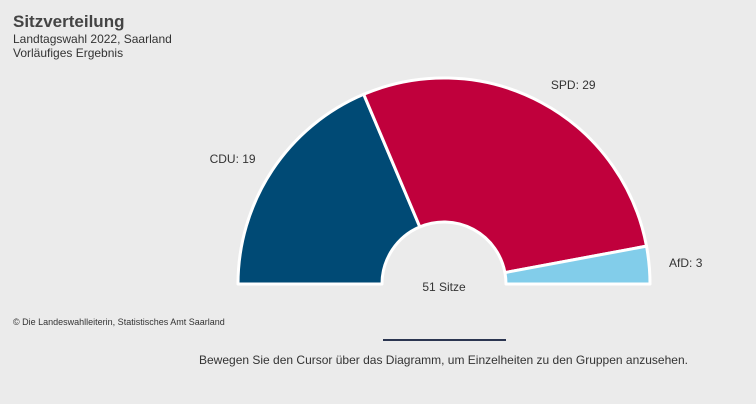  Describe the element at coordinates (573, 85) in the screenshot. I see `slice-label-spd: SPD: 29` at that location.